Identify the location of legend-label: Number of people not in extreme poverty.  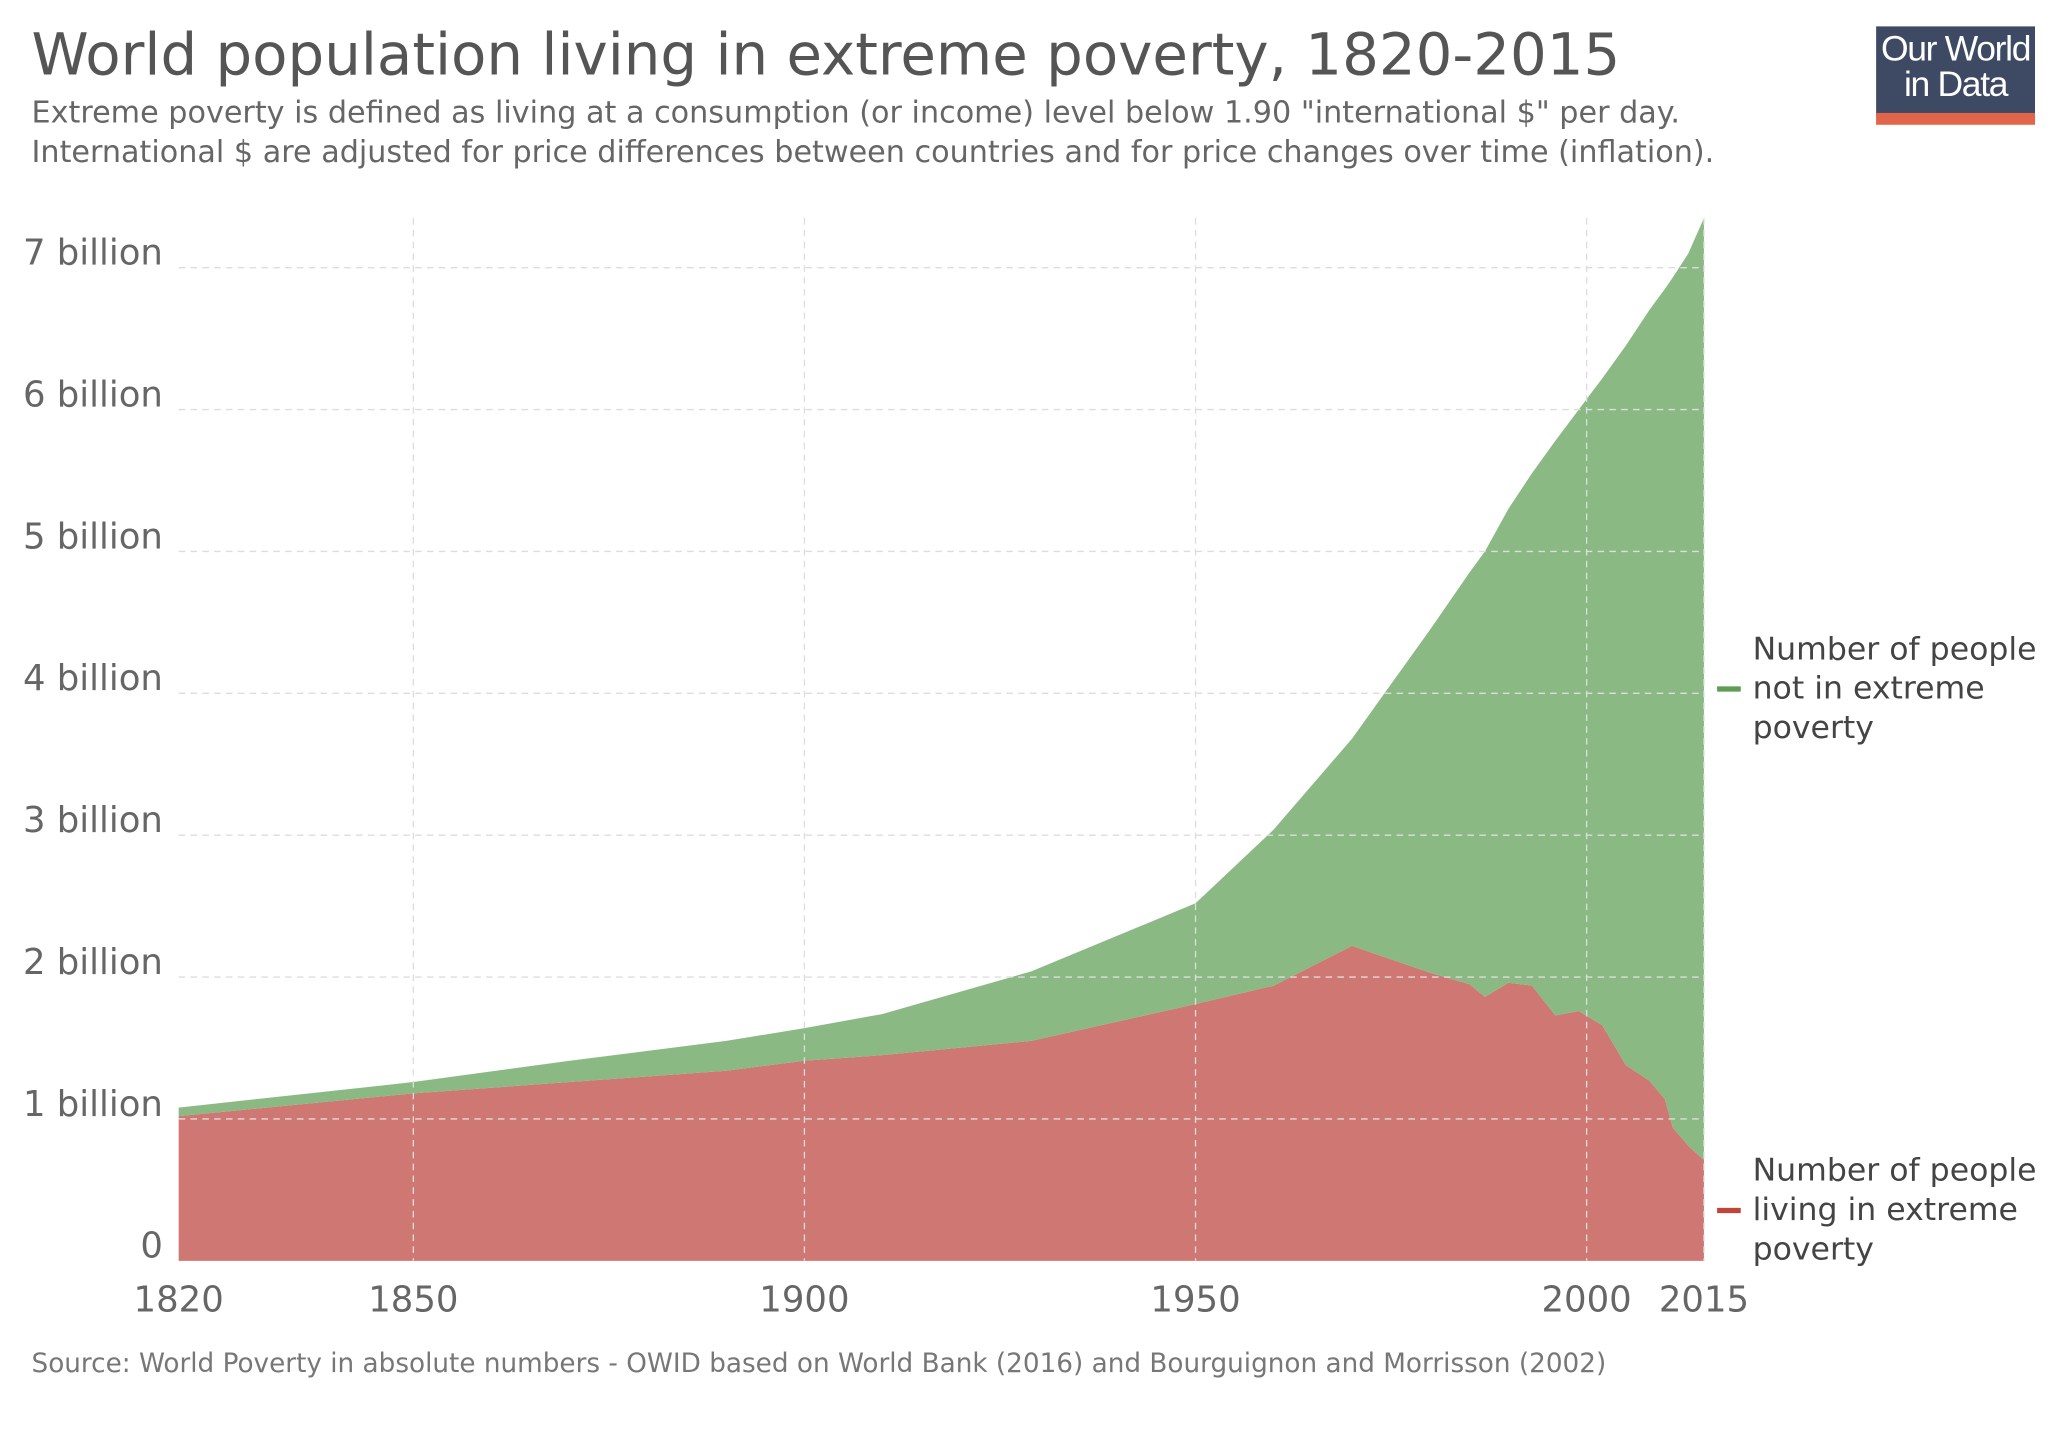
(1894, 687).